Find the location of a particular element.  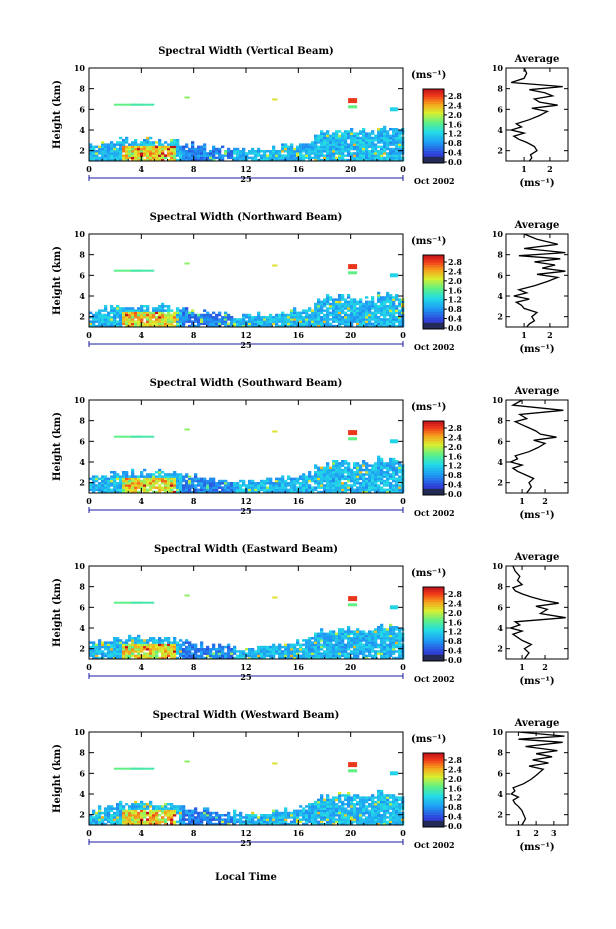

y-tick-label: 10 is located at coordinates (80, 566).